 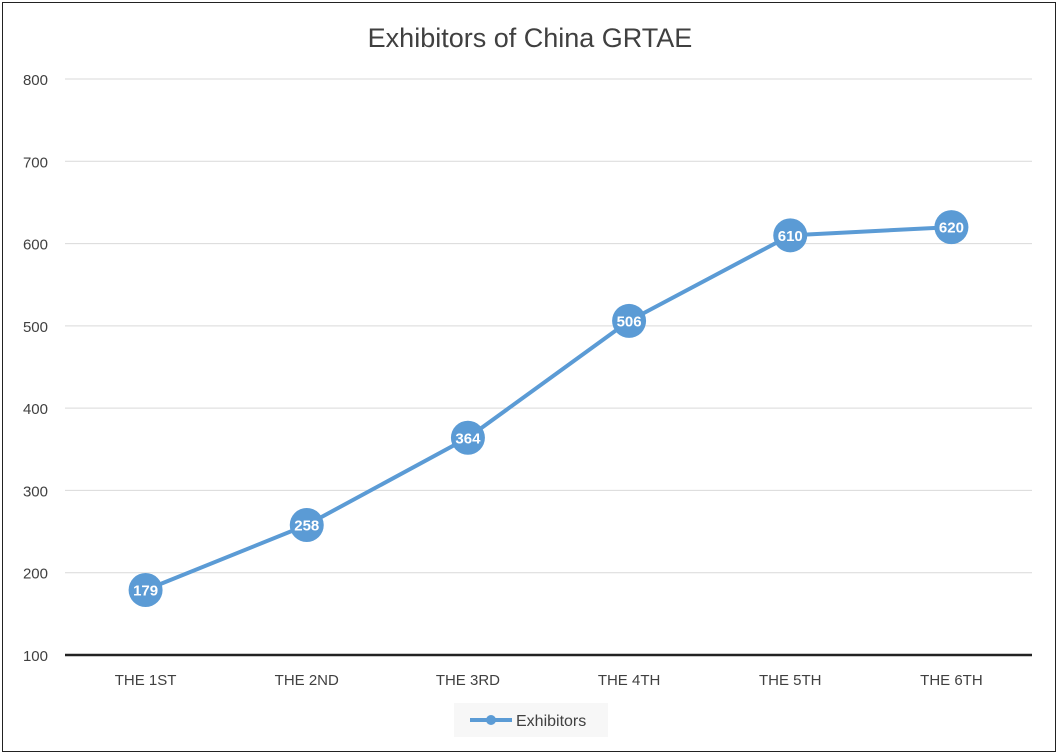 What do you see at coordinates (951, 680) in the screenshot?
I see `x-tick-label-6: THE 6TH` at bounding box center [951, 680].